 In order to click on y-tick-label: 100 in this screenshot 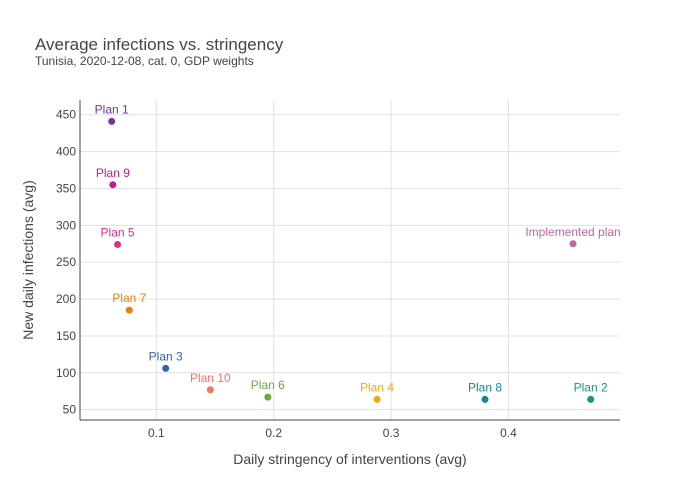, I will do `click(66, 373)`.